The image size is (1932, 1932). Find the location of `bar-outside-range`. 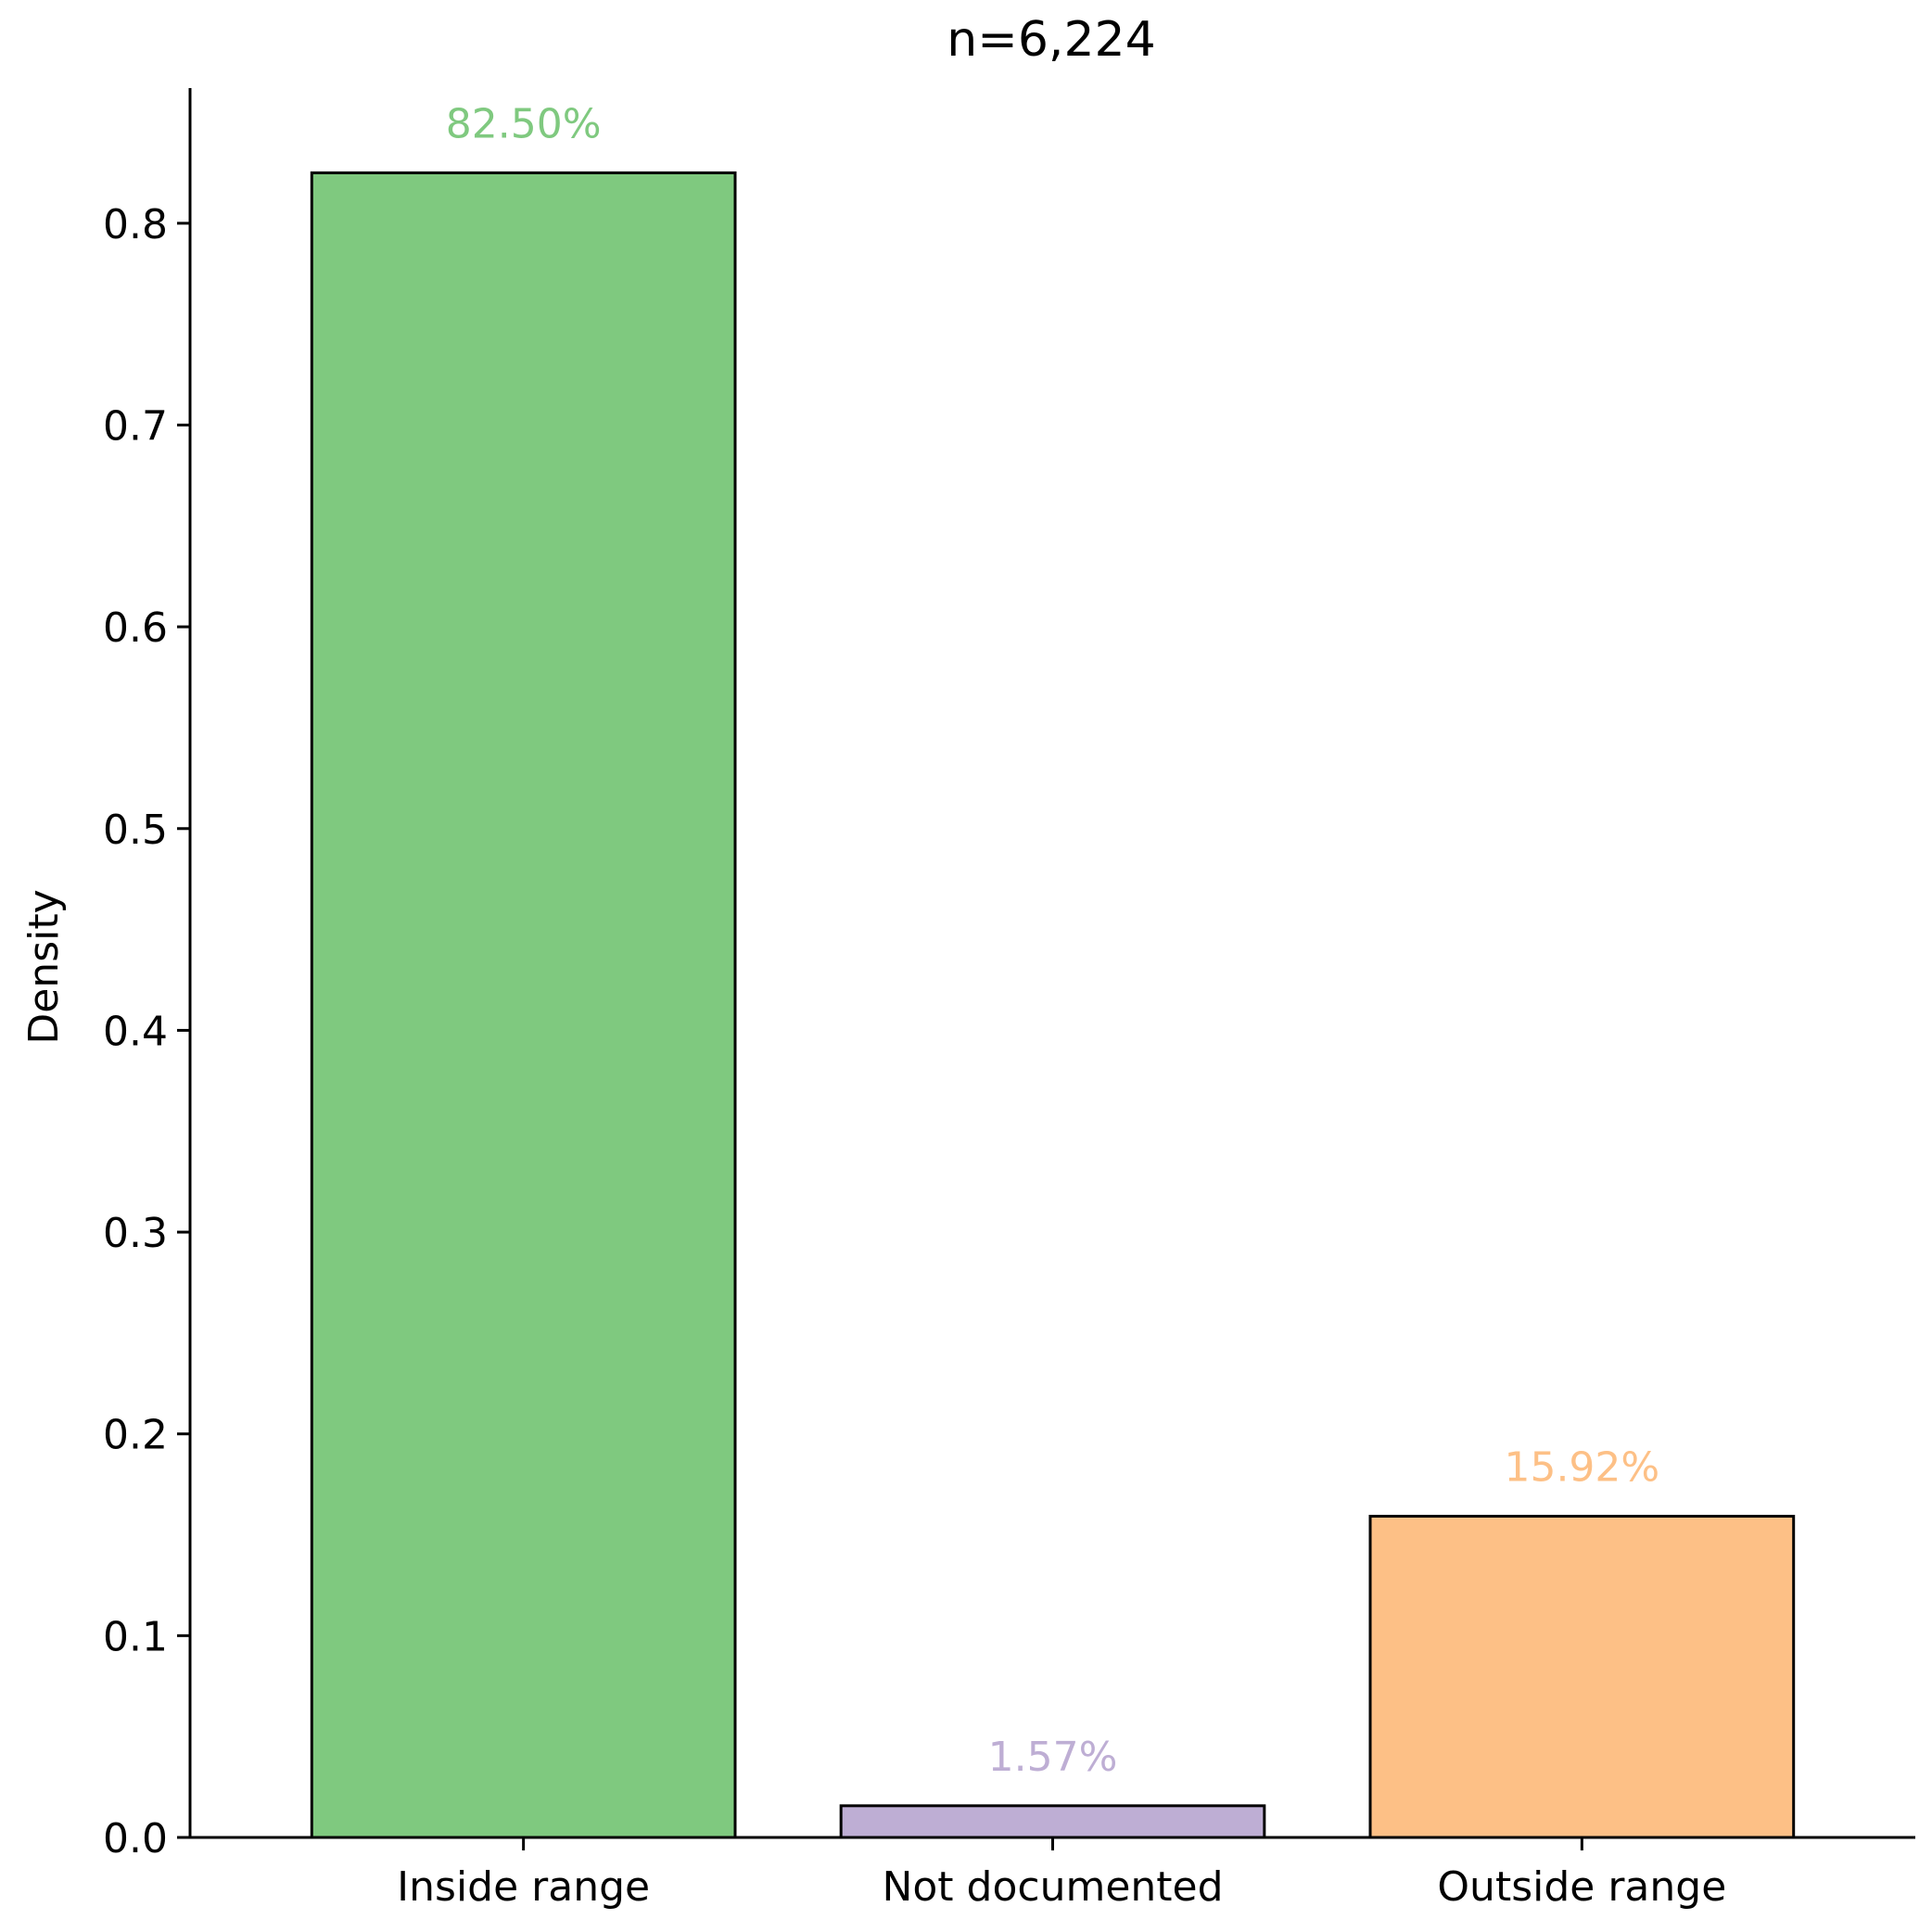

bar-outside-range is located at coordinates (1582, 1677).